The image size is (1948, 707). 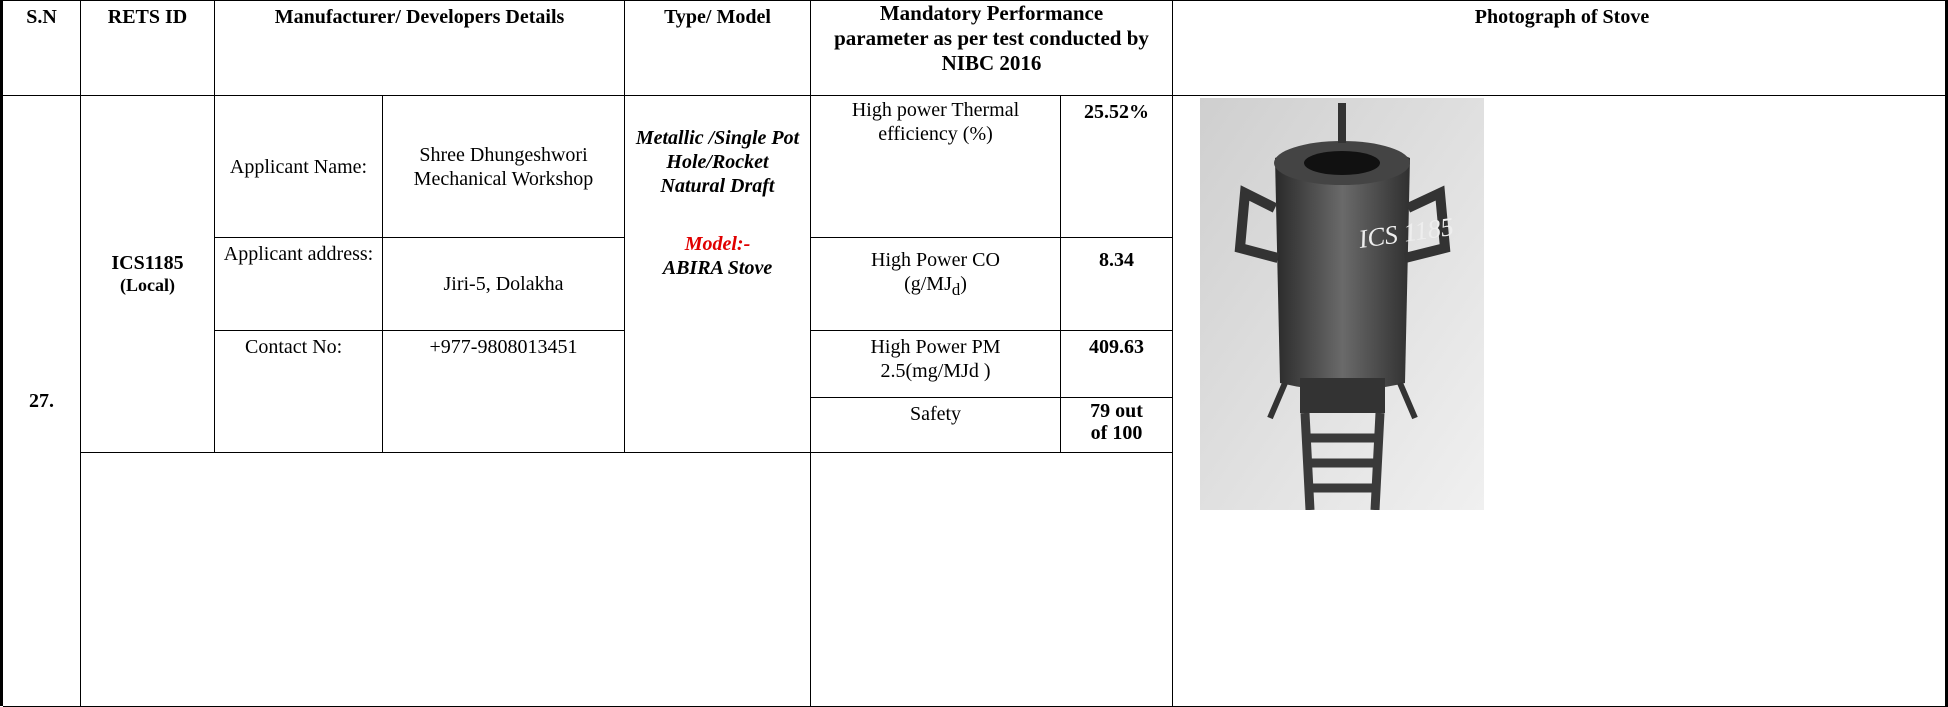 I want to click on header-cell: Photograph of Stove, so click(x=1560, y=48).